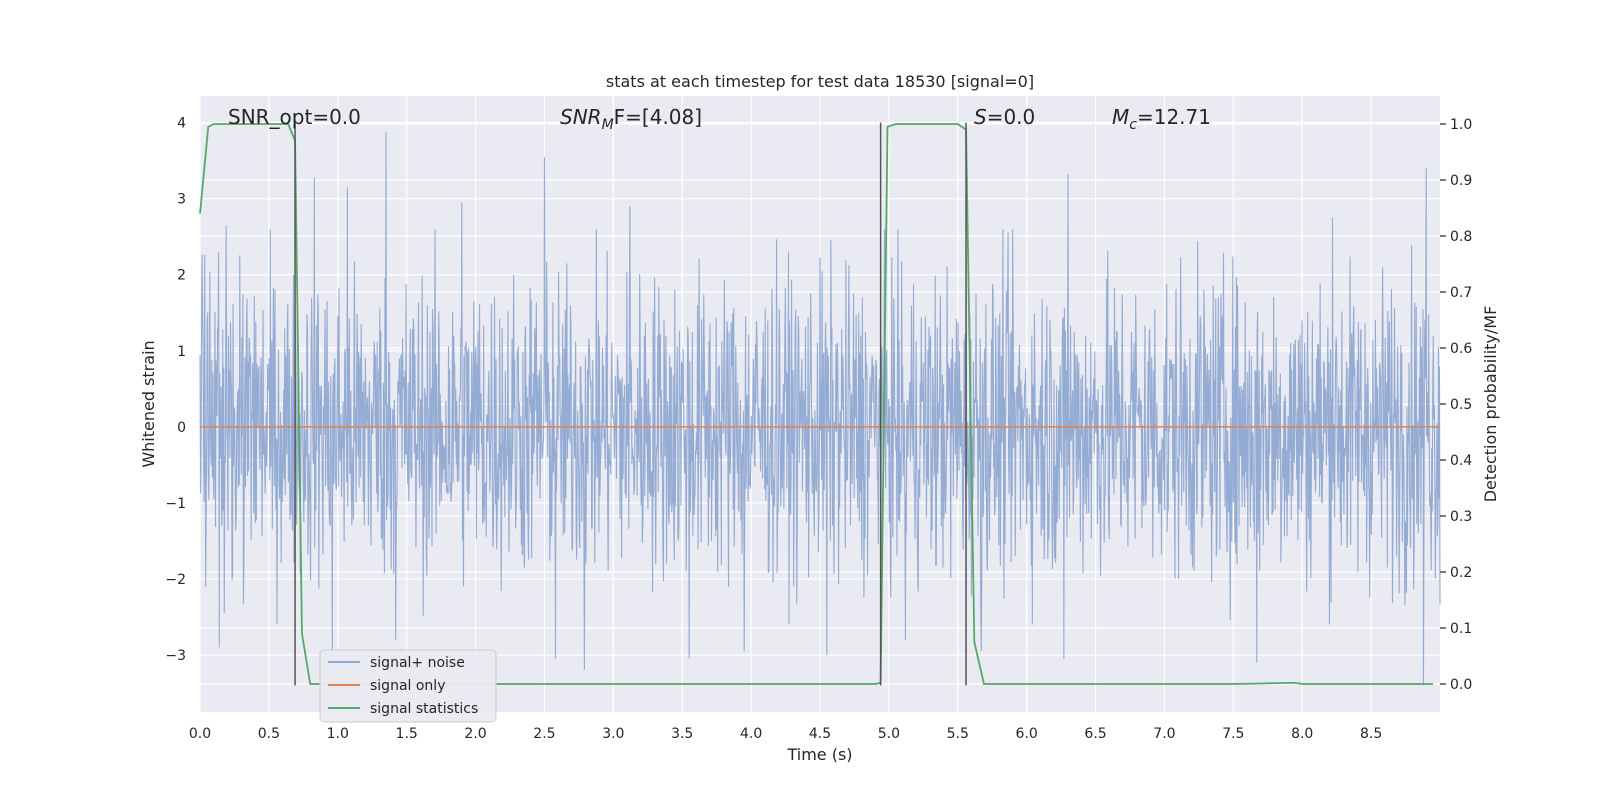 This screenshot has height=800, width=1600. Describe the element at coordinates (958, 734) in the screenshot. I see `x-tick-label: 5.5` at that location.